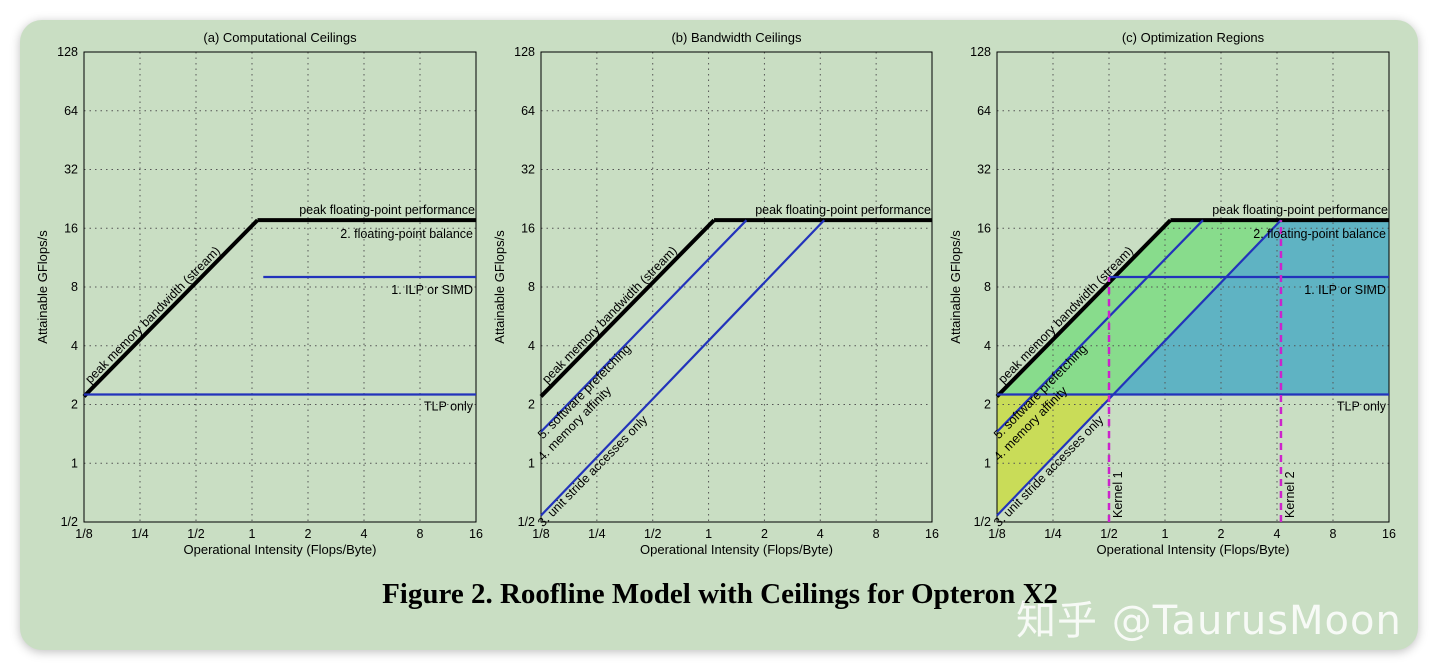  What do you see at coordinates (1290, 494) in the screenshot?
I see `label-kernel-2: Kernel 2` at bounding box center [1290, 494].